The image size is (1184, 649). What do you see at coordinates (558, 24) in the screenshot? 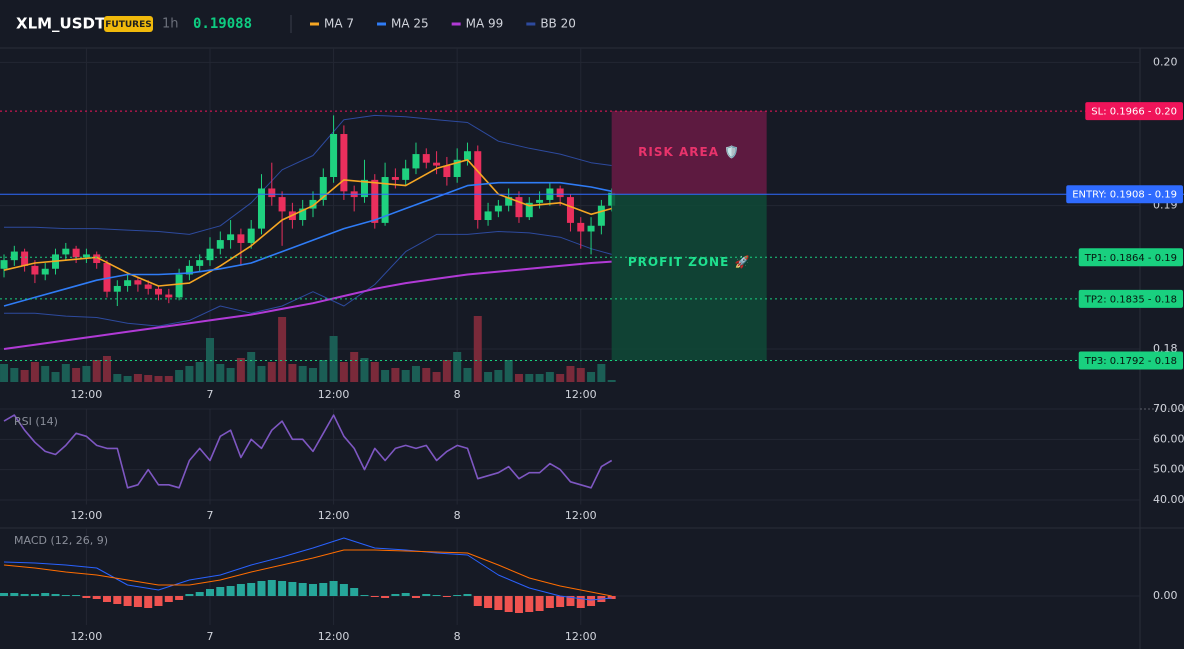
I see `legend-label: BB 20` at bounding box center [558, 24].